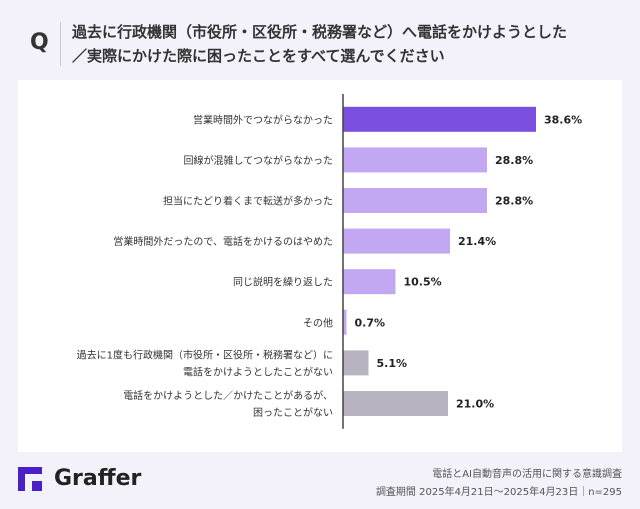 The width and height of the screenshot is (640, 509). What do you see at coordinates (205, 354) in the screenshot?
I see `category-label: 過去に1度も行政機関（市役所・区役所・税務署など）に` at bounding box center [205, 354].